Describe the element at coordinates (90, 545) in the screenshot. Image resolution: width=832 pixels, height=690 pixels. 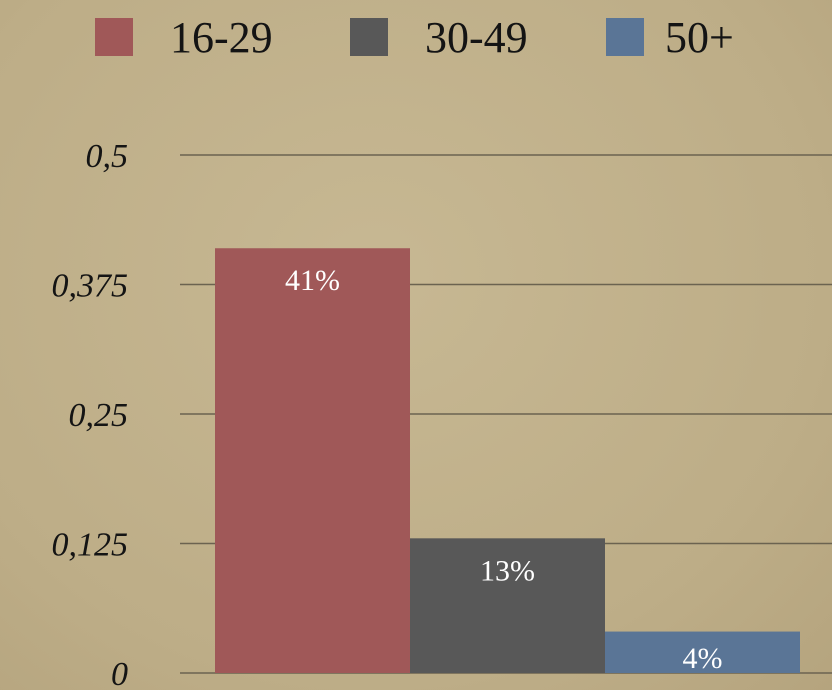
I see `y-tick-label: 0,125` at that location.